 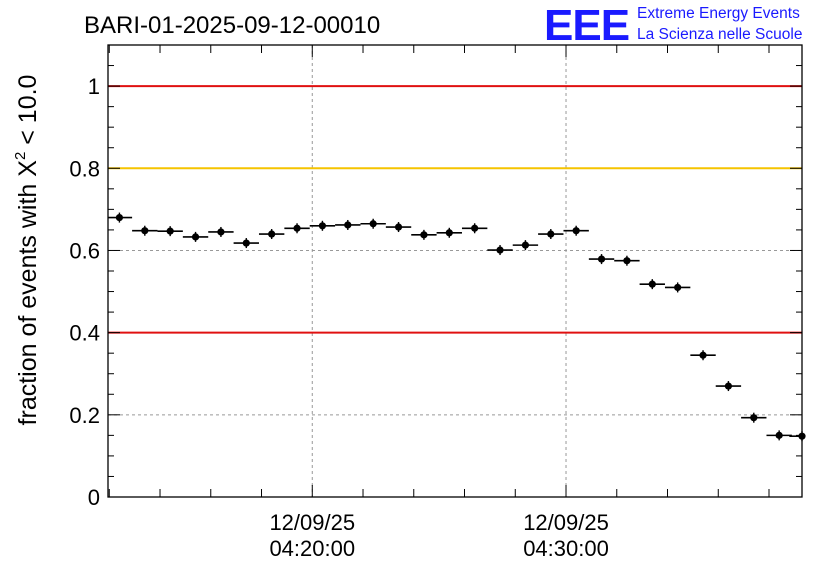 What do you see at coordinates (94, 86) in the screenshot?
I see `y-tick-label: 1` at bounding box center [94, 86].